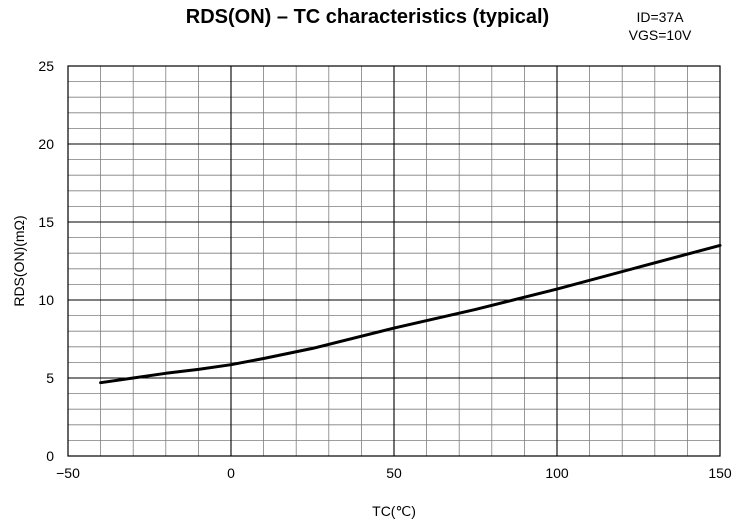  Describe the element at coordinates (367, 17) in the screenshot. I see `chart-title: RDS(ON) – TC characteristics (typical)` at that location.